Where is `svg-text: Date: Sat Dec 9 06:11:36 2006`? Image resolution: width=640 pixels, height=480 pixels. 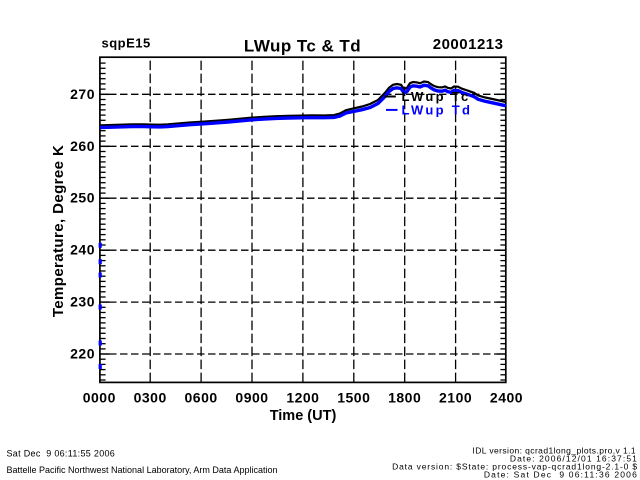 svg-text: Date: Sat Dec 9 06:11:36 2006 is located at coordinates (561, 474).